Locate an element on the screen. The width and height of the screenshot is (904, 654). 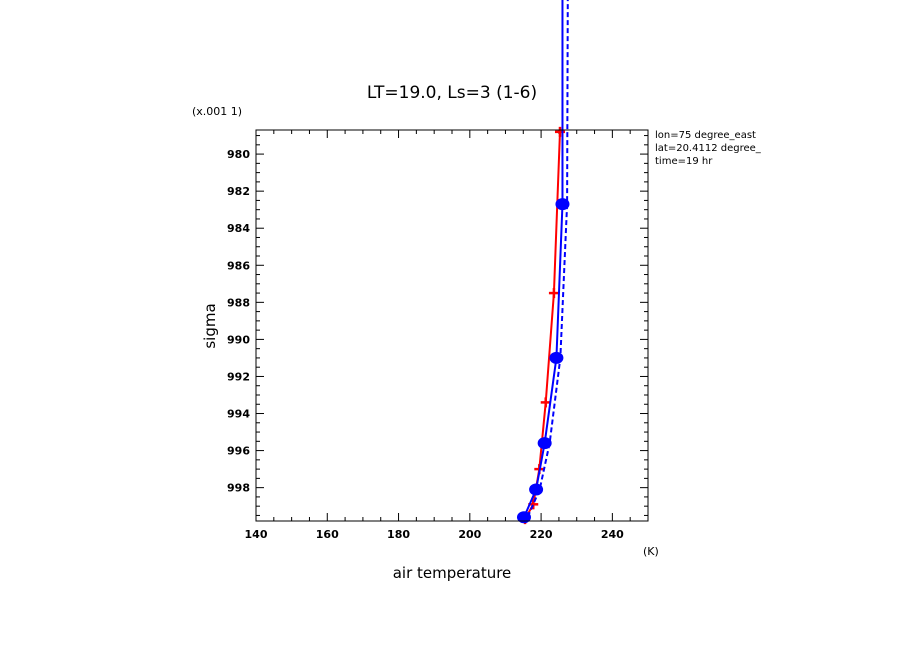
series-layer is located at coordinates (543, 262).